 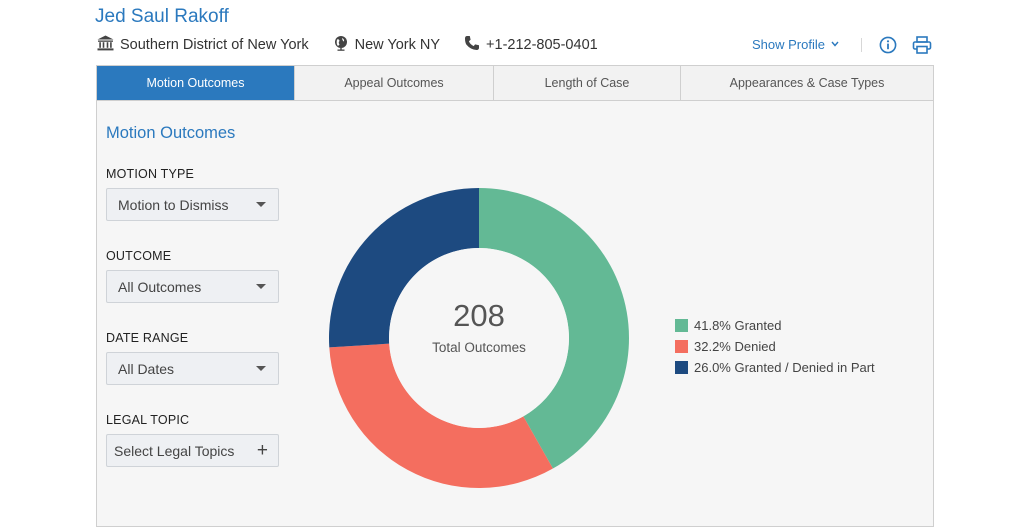 I want to click on legend-label: 26.0% Granted / Denied in Part, so click(x=784, y=367).